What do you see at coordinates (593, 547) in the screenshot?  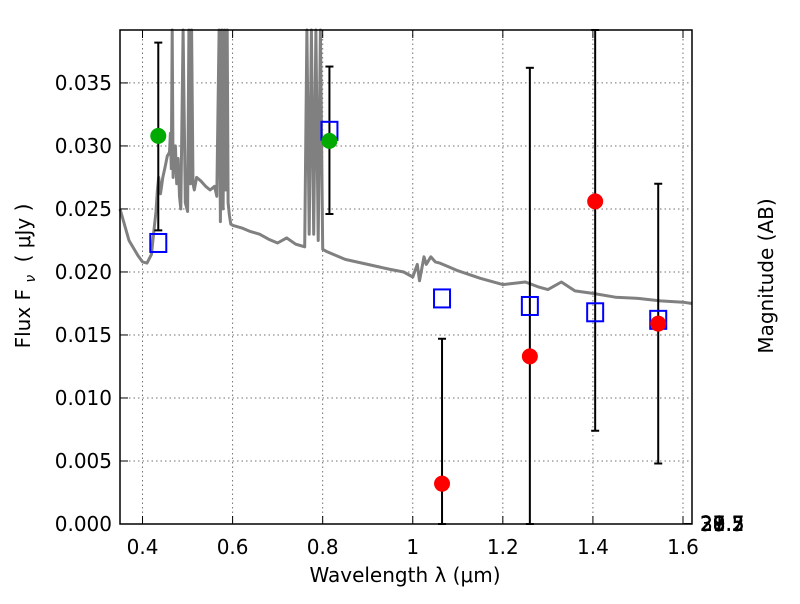 I see `x-tick-label: 1.4` at bounding box center [593, 547].